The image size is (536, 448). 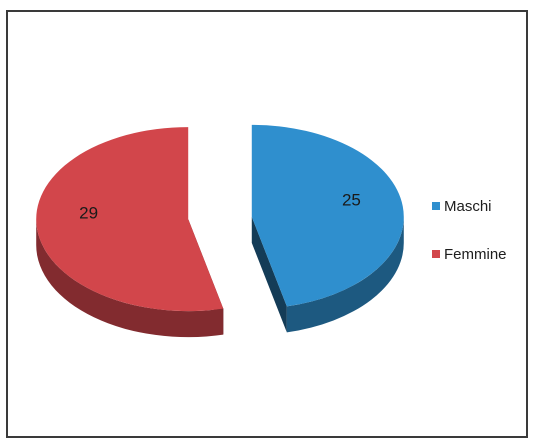 What do you see at coordinates (436, 254) in the screenshot?
I see `legend-swatch-femmine` at bounding box center [436, 254].